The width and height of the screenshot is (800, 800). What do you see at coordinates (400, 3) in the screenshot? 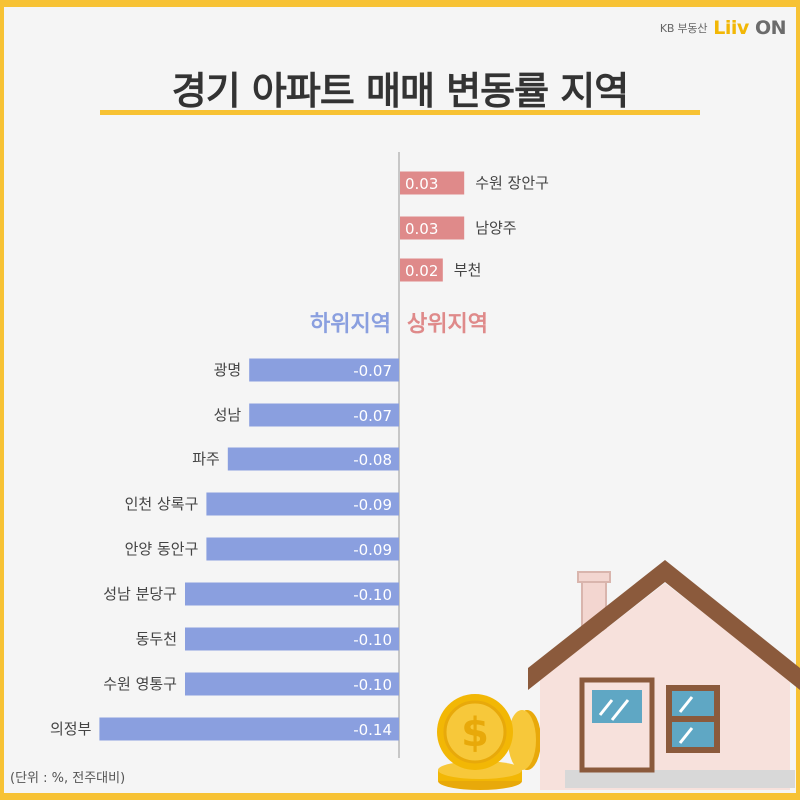
I see `frame-top` at bounding box center [400, 3].